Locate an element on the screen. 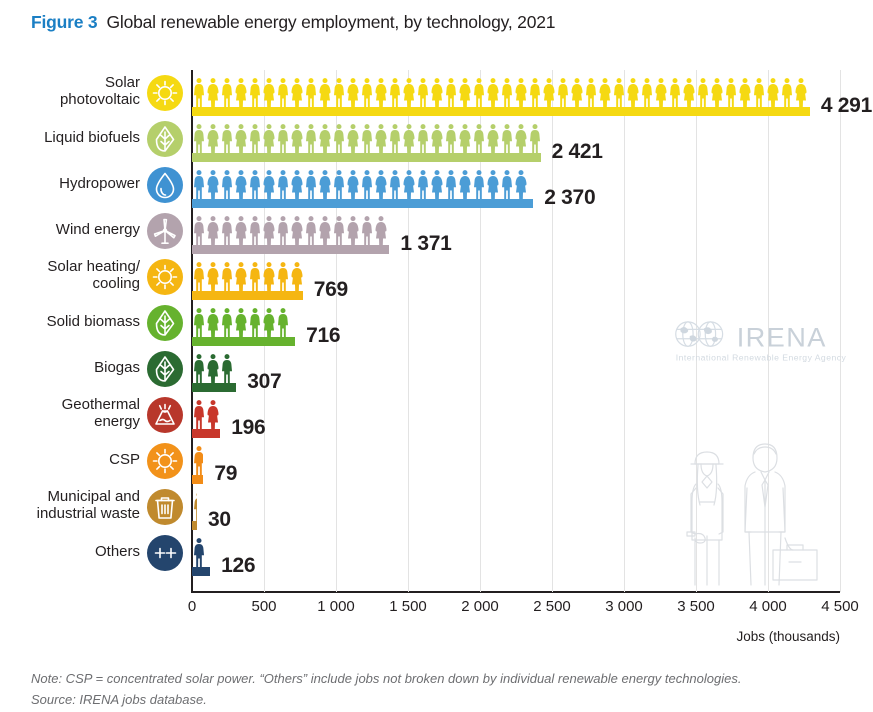  category-label: Municipal and industrial waste is located at coordinates (88, 505).